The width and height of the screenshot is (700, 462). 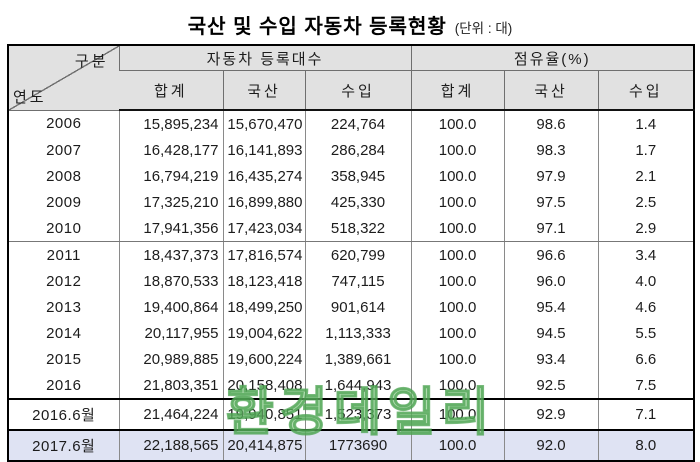 What do you see at coordinates (263, 307) in the screenshot?
I see `value-cell-reg-domestic: 18,499,250` at bounding box center [263, 307].